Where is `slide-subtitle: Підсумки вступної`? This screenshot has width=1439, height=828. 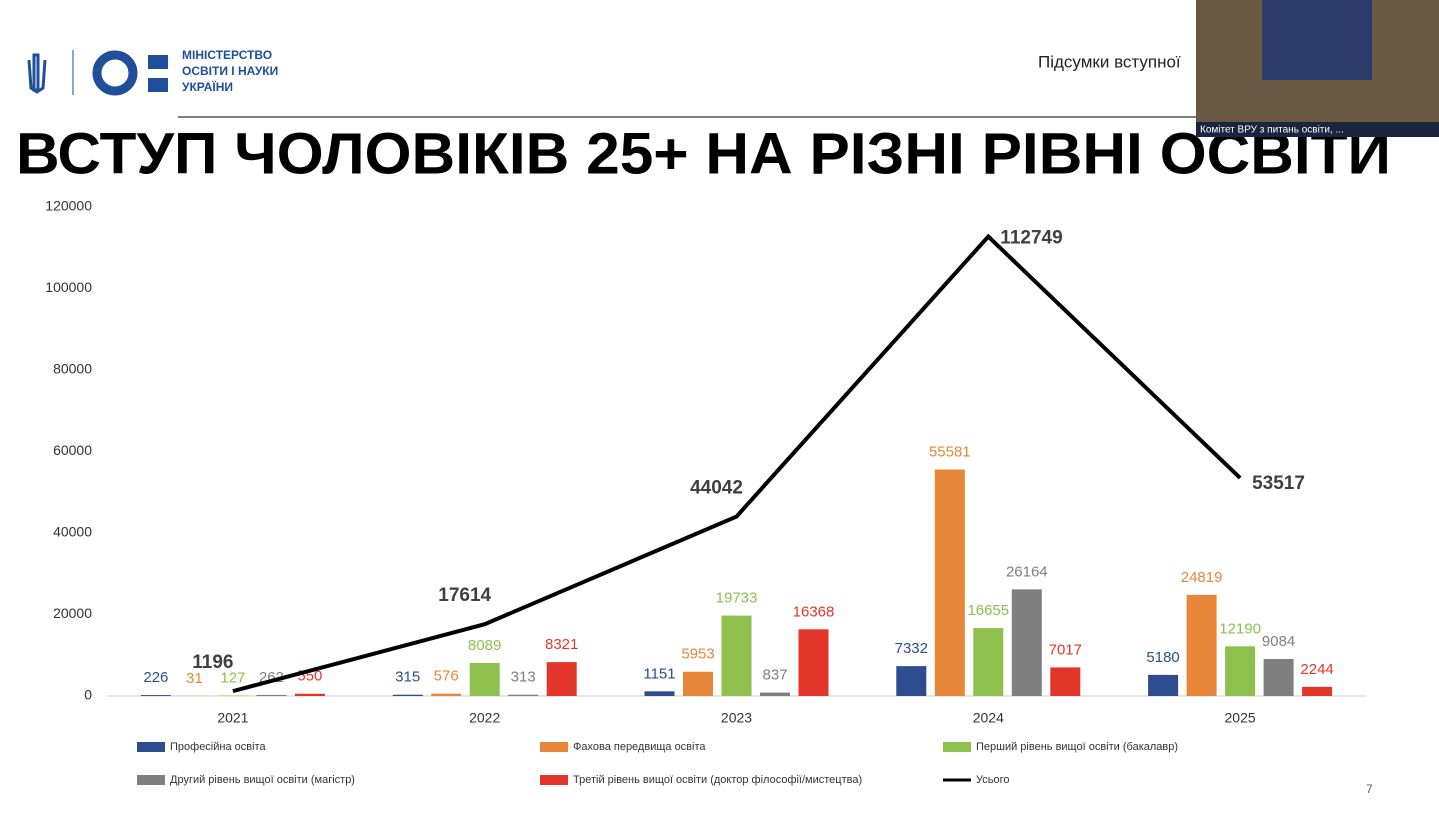 slide-subtitle: Підсумки вступної is located at coordinates (1109, 61).